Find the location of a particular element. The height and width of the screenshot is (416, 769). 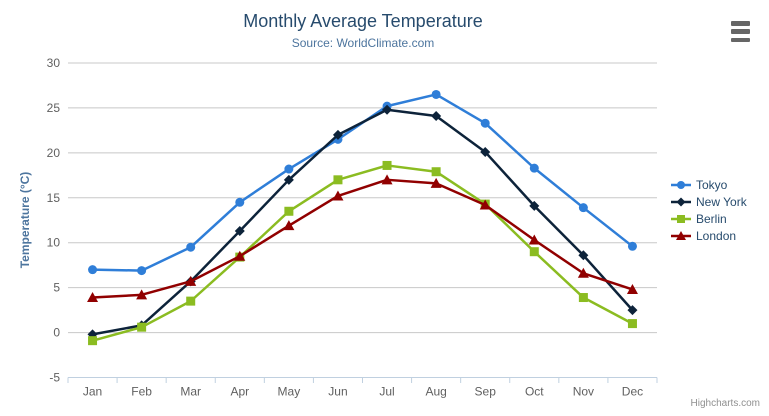

x-axis-label: Aug is located at coordinates (435, 392).